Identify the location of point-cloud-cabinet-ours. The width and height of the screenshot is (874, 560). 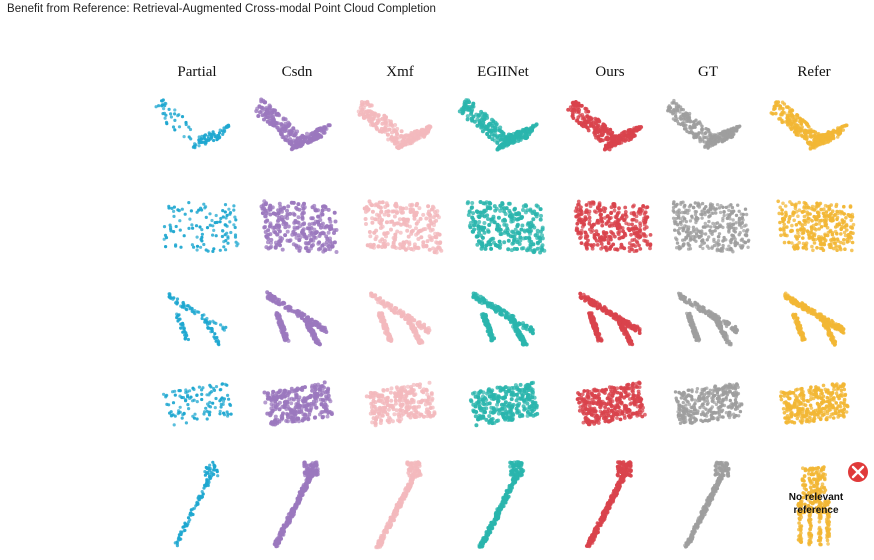
(613, 226).